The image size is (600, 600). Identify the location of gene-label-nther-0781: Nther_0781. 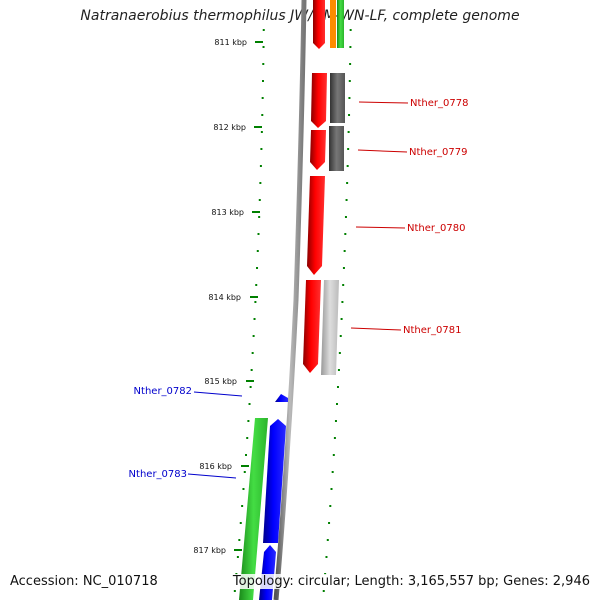
(432, 330).